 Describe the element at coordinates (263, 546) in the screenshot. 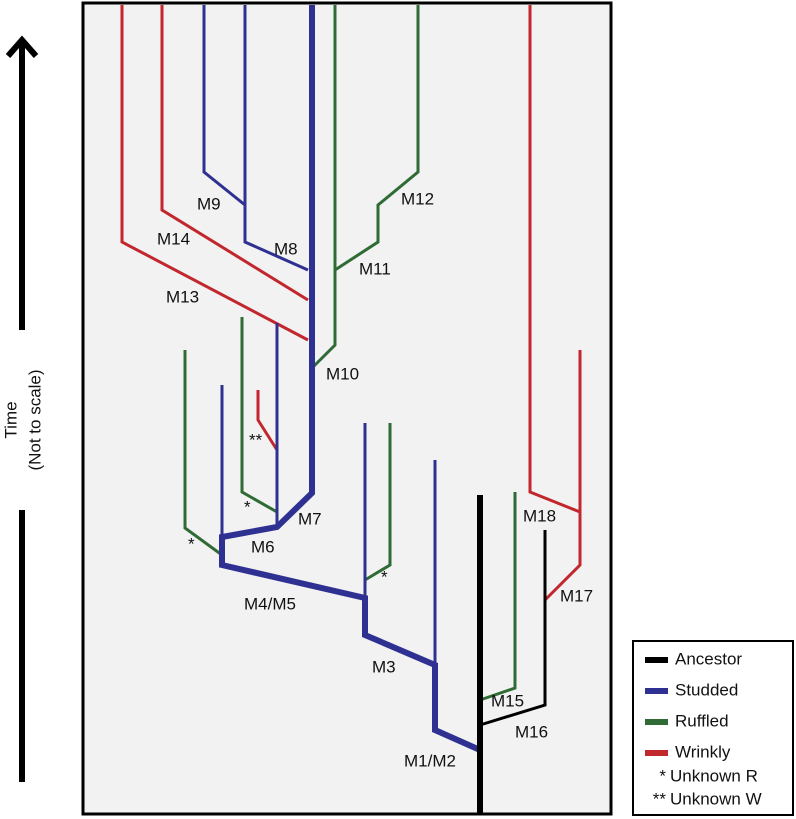

I see `node-label: M6` at that location.